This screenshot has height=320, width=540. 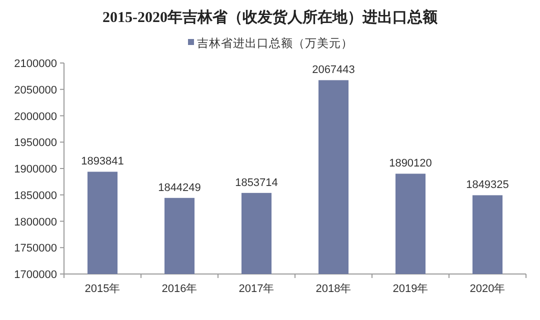 What do you see at coordinates (35, 116) in the screenshot?
I see `y-tick-label: 2000000` at bounding box center [35, 116].